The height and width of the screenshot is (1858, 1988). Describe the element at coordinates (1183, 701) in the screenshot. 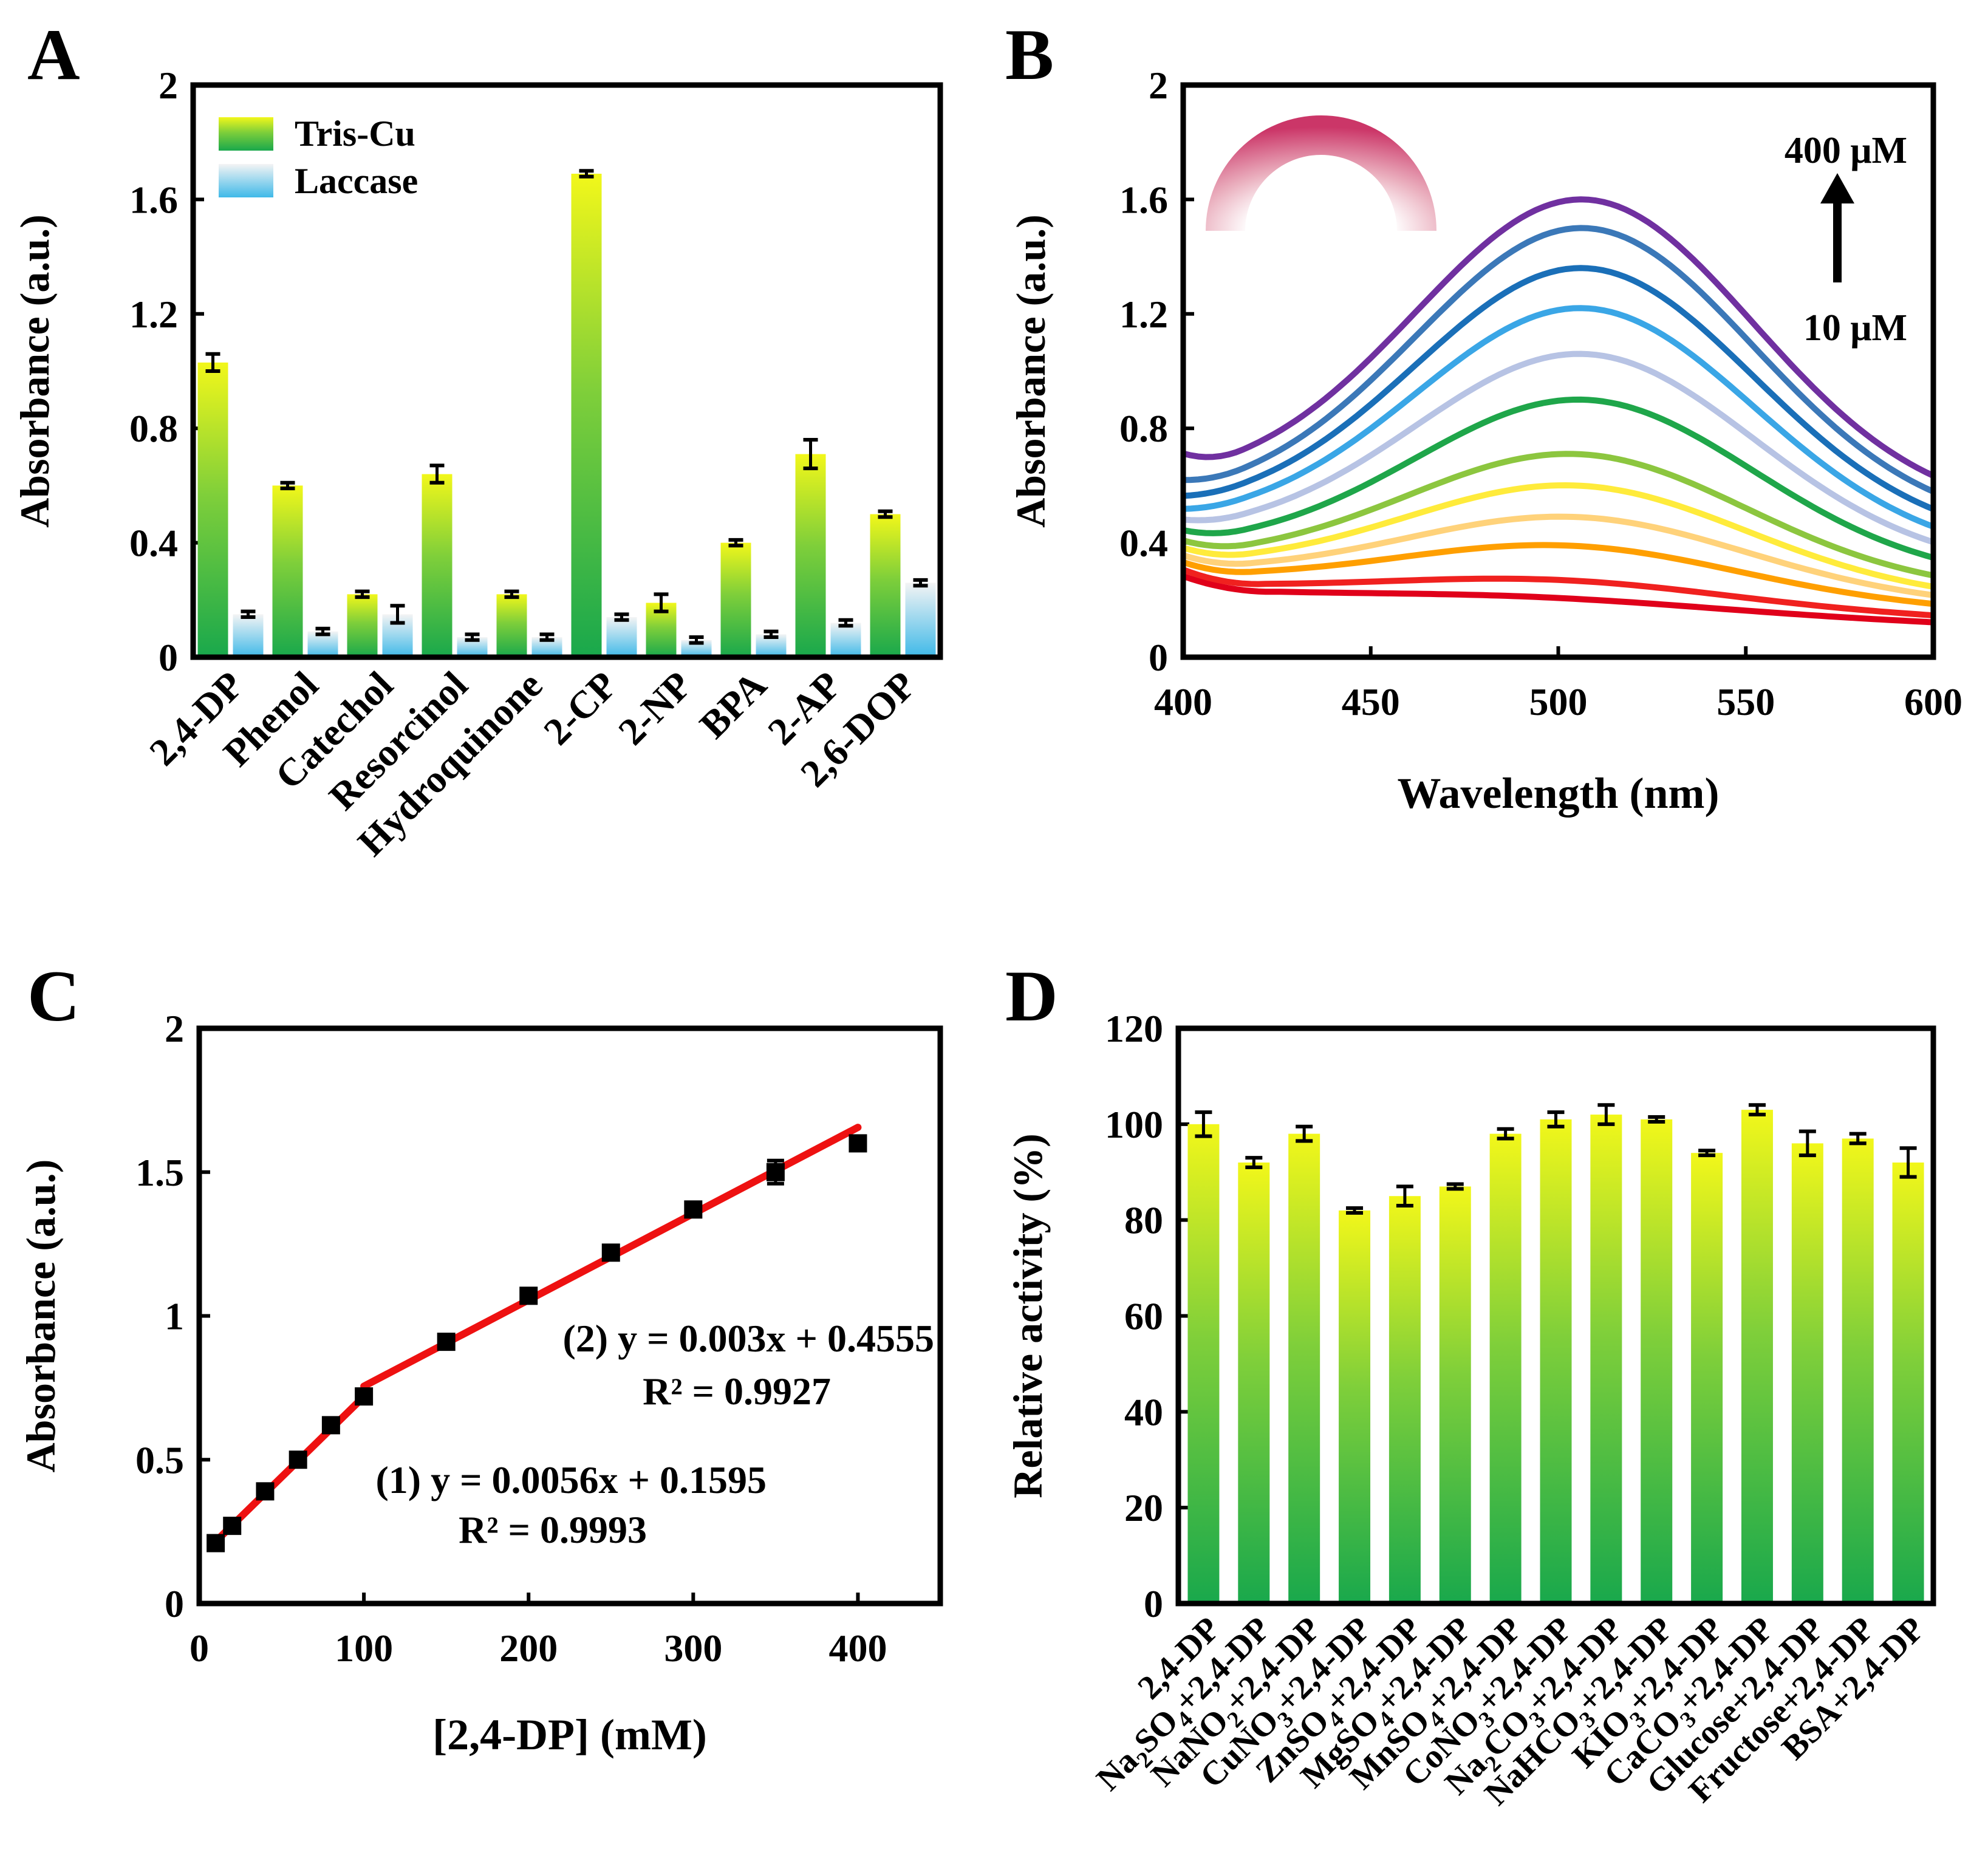

I see `b-x-tick-label: 400` at that location.